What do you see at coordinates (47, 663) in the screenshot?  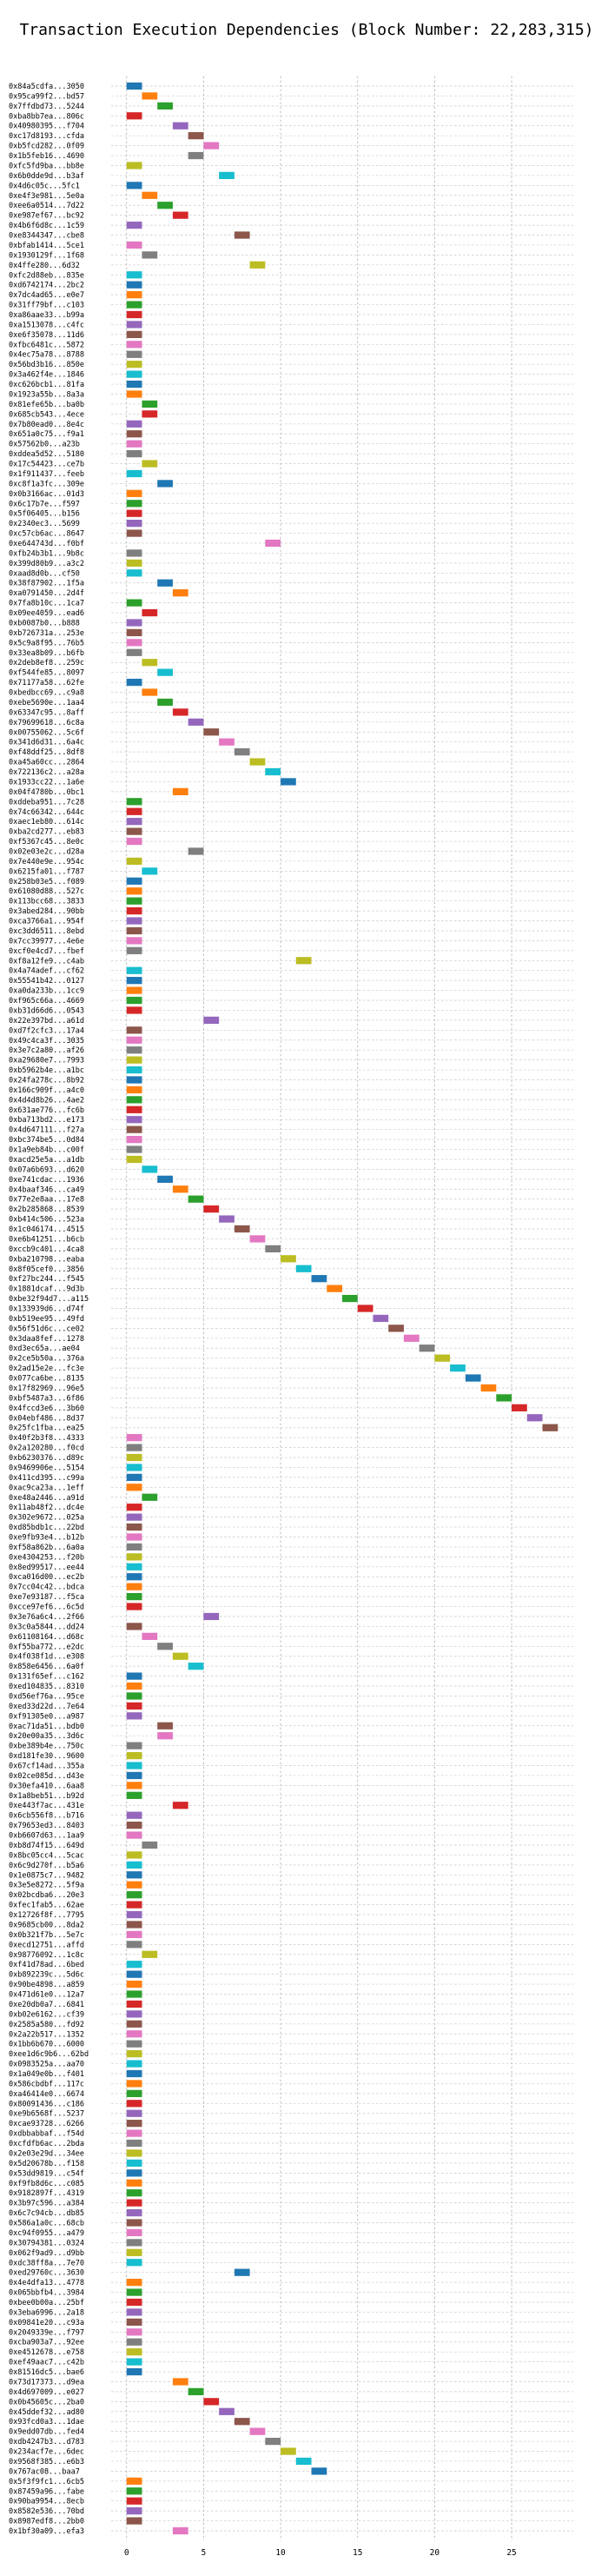 I see `y-tick-label: 0x2deb8ef8...259c` at bounding box center [47, 663].